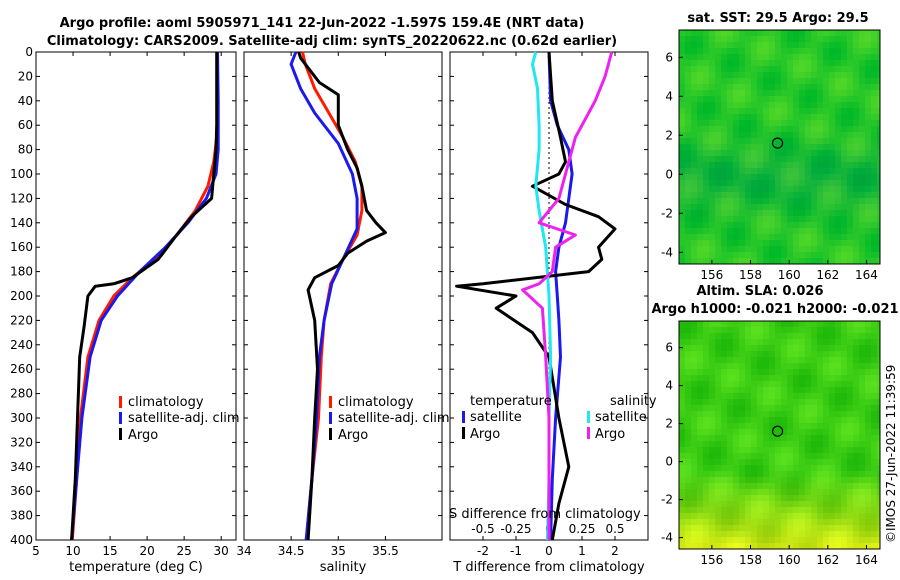 The width and height of the screenshot is (900, 580). I want to click on y-tick-label: 140, so click(21, 223).